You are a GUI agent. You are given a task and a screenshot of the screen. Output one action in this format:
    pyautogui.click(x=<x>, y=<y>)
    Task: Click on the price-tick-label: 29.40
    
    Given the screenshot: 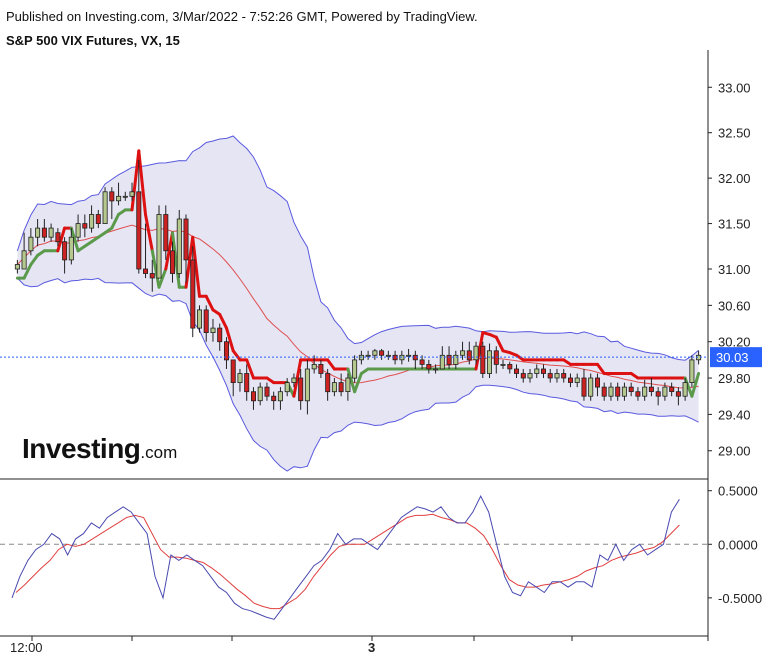 What is the action you would take?
    pyautogui.click(x=734, y=414)
    